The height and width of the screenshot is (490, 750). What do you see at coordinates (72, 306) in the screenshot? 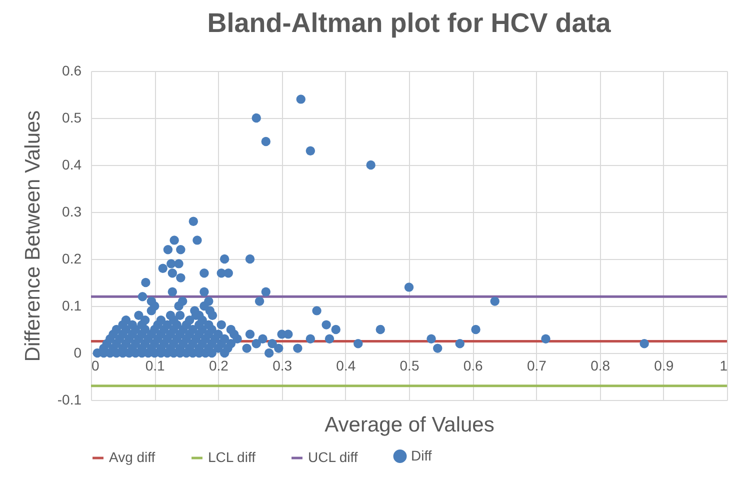
I see `y-tick-label: 0.1` at bounding box center [72, 306].